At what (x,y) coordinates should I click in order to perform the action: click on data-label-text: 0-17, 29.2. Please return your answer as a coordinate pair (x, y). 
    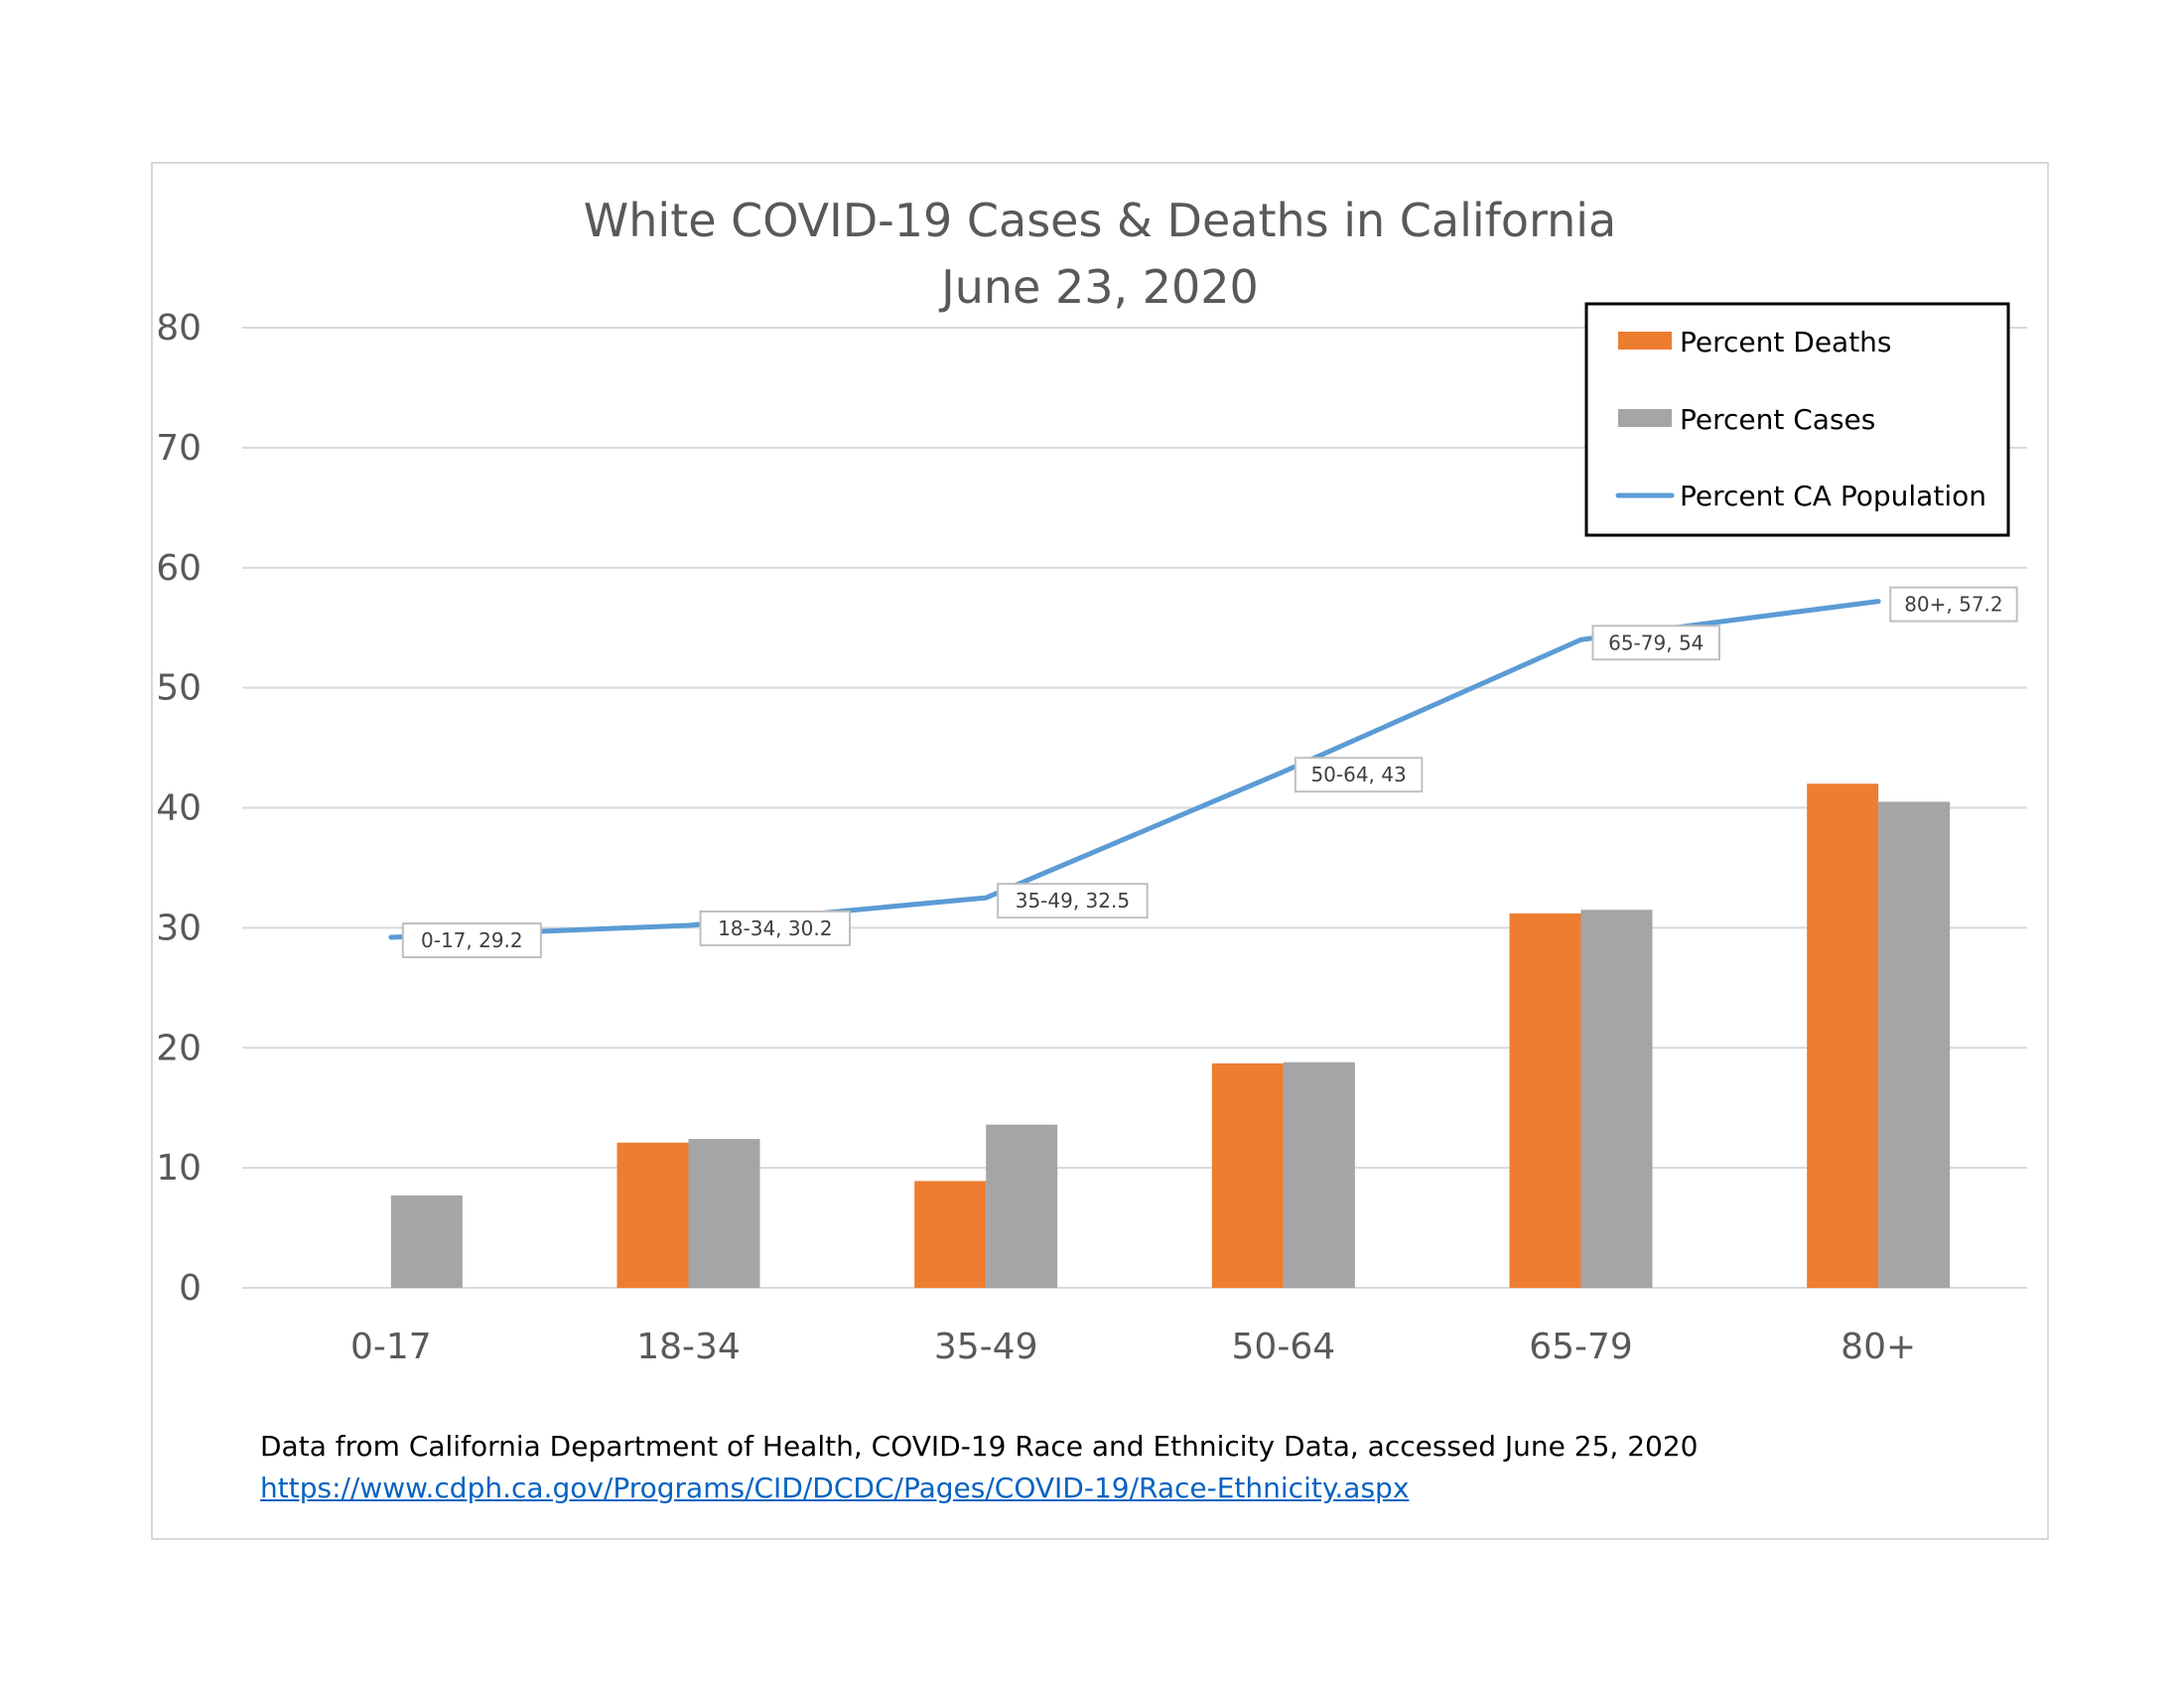
    Looking at the image, I should click on (472, 940).